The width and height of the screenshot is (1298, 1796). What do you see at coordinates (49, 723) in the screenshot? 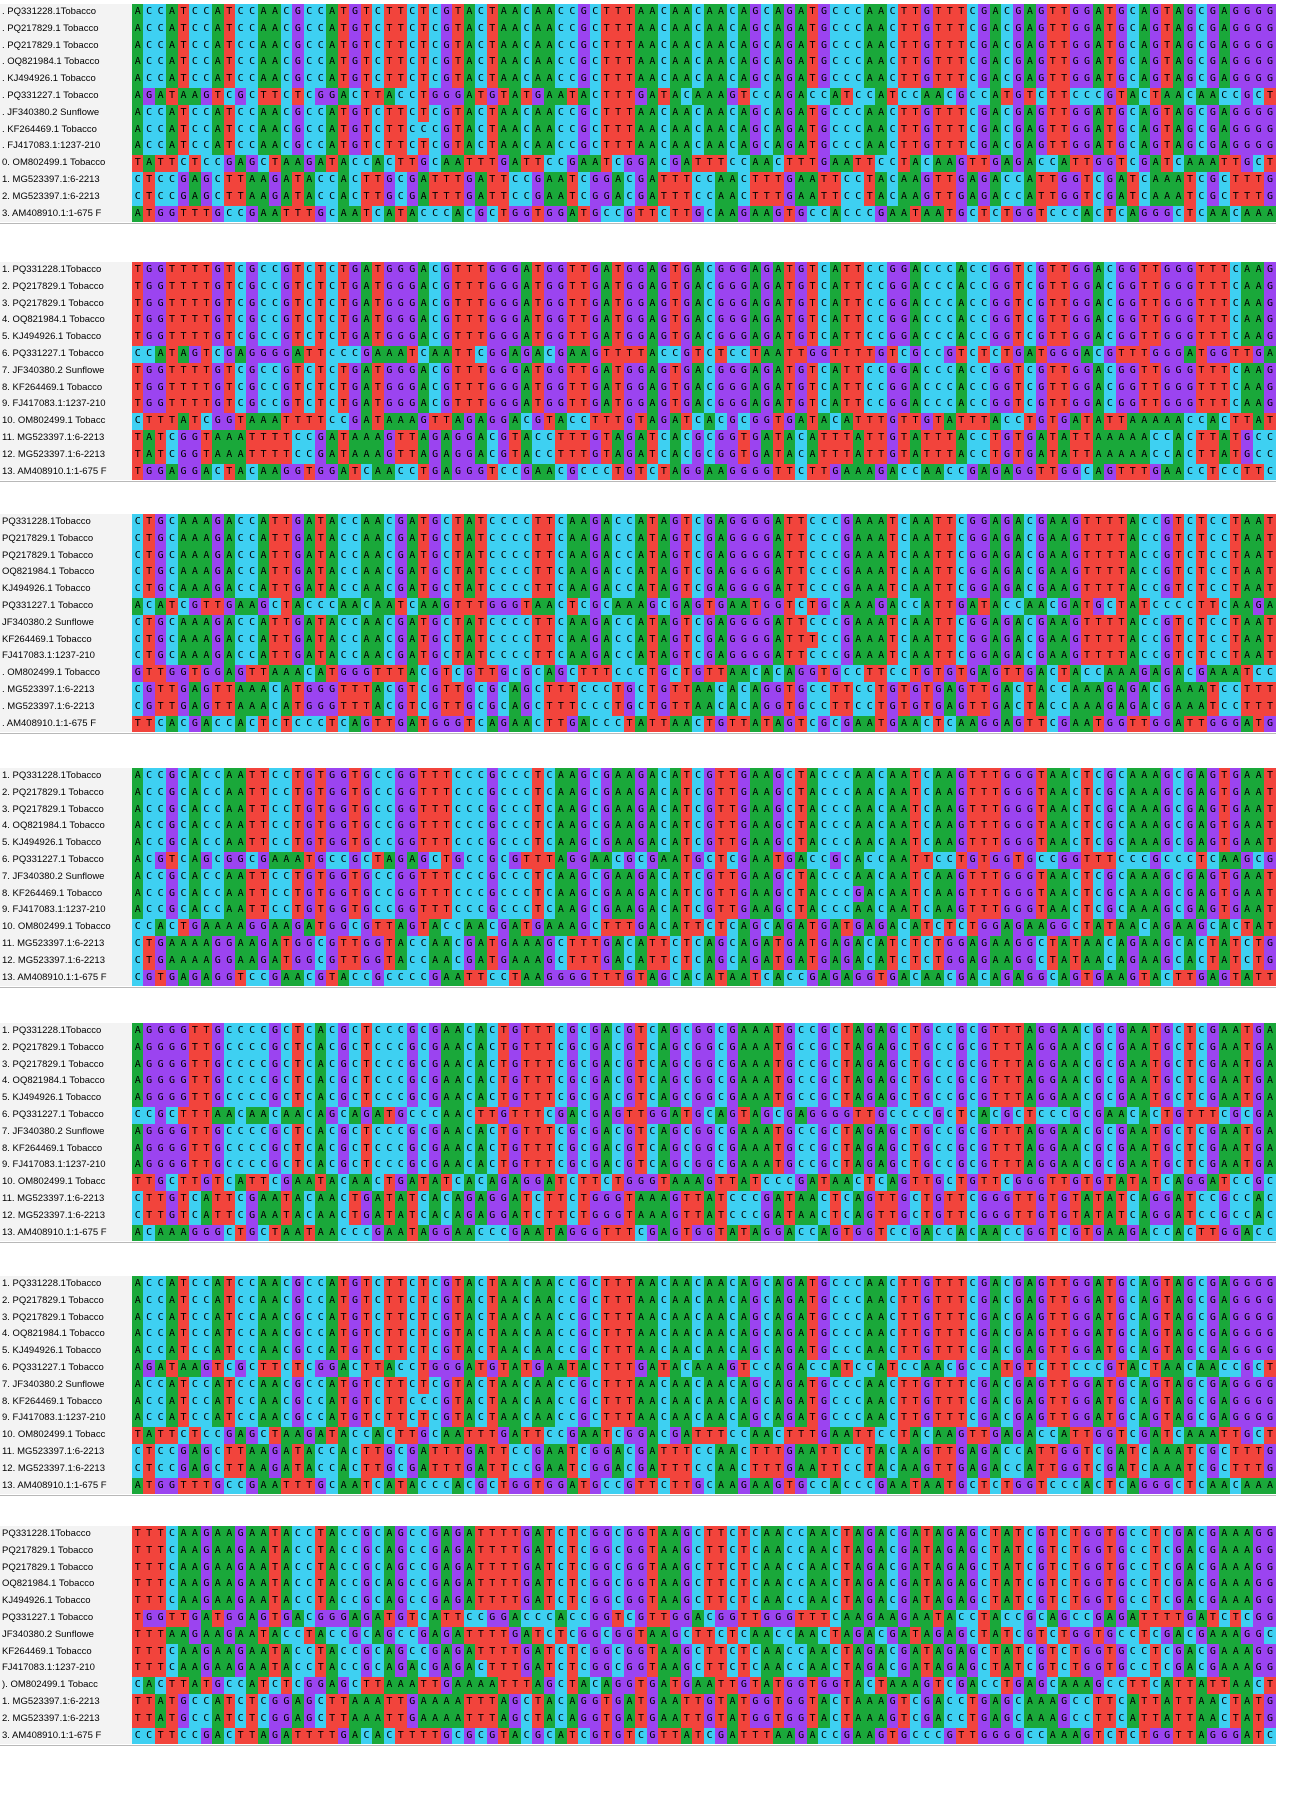
I see `sequence-label: . AM408910.1:1-675 F` at bounding box center [49, 723].